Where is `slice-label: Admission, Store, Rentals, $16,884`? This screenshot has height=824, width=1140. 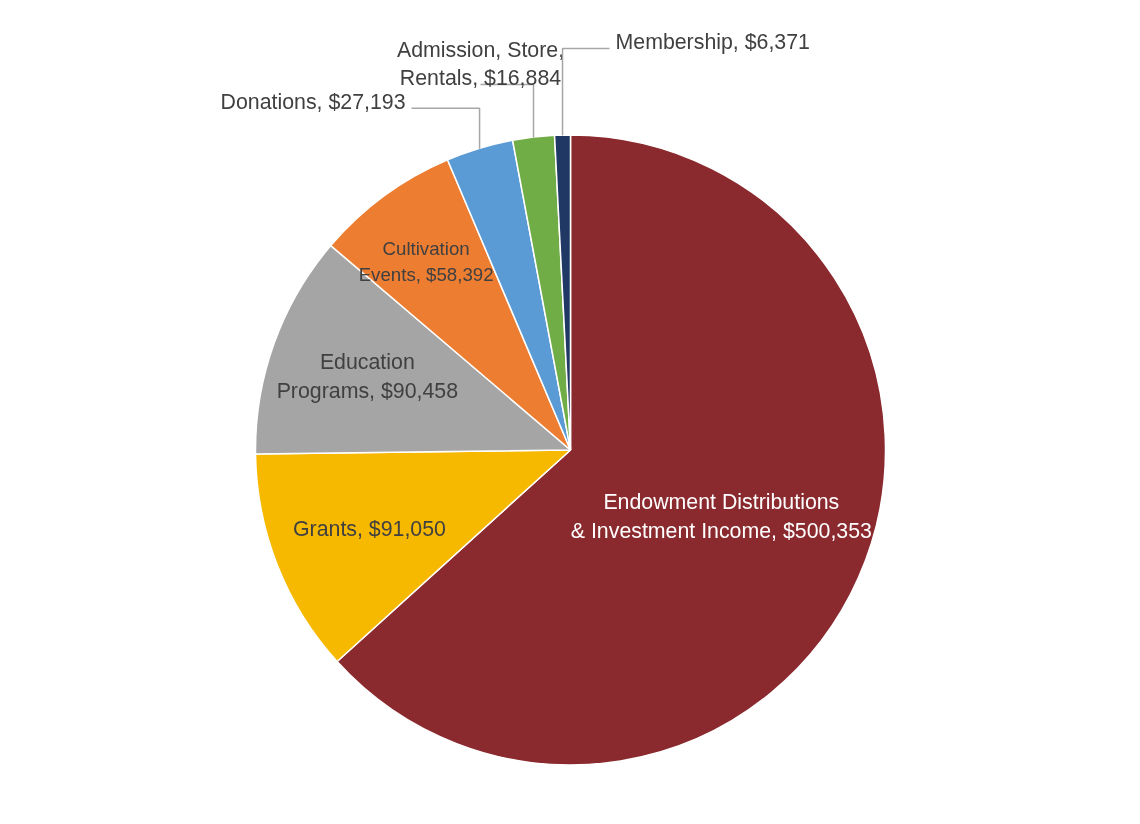 slice-label: Admission, Store, Rentals, $16,884 is located at coordinates (480, 64).